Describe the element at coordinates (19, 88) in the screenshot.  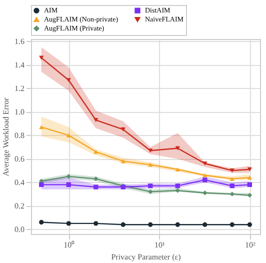
I see `y-tick-label: 1.2` at that location.